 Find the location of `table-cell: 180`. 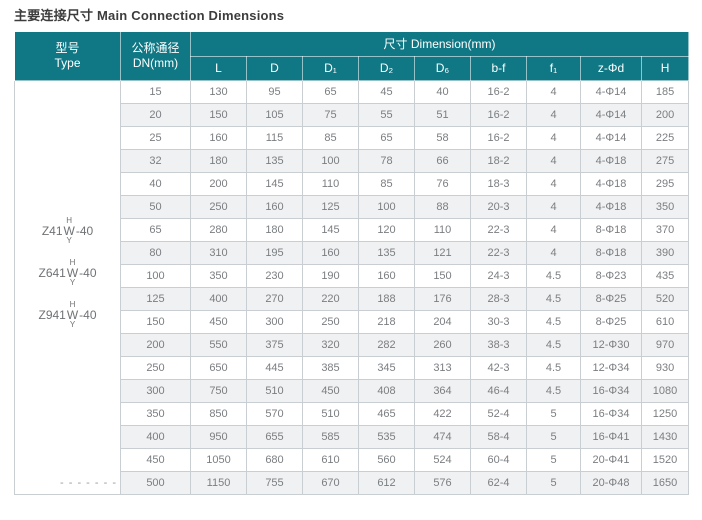

table-cell: 180 is located at coordinates (218, 161).